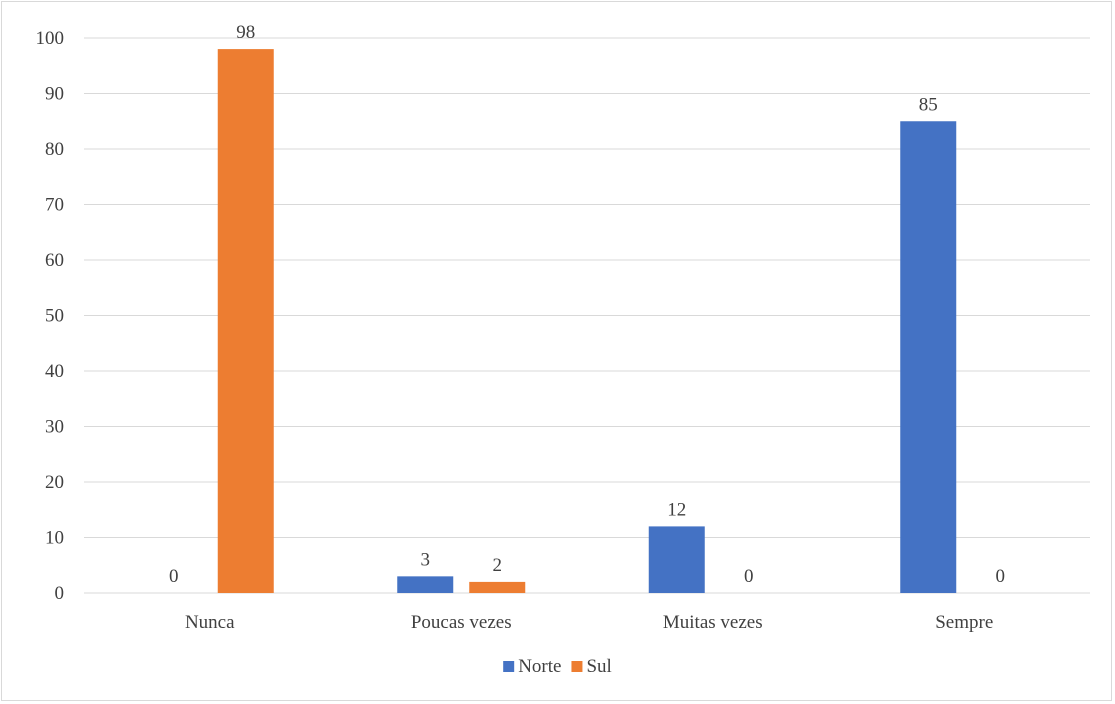 This screenshot has height=704, width=1115. Describe the element at coordinates (54, 205) in the screenshot. I see `y-tick-label: 70` at that location.